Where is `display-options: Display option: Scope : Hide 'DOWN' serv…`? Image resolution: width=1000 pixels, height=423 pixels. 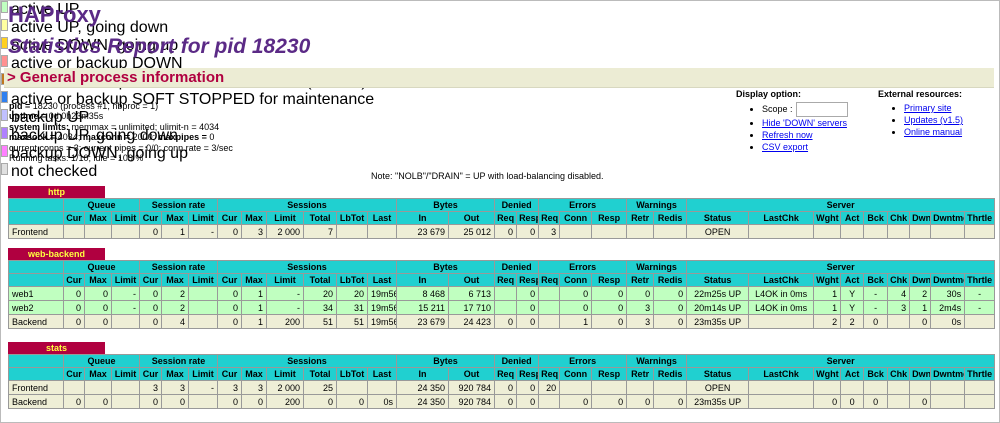 display-options: Display option: Scope : Hide 'DOWN' serv… is located at coordinates (792, 121).